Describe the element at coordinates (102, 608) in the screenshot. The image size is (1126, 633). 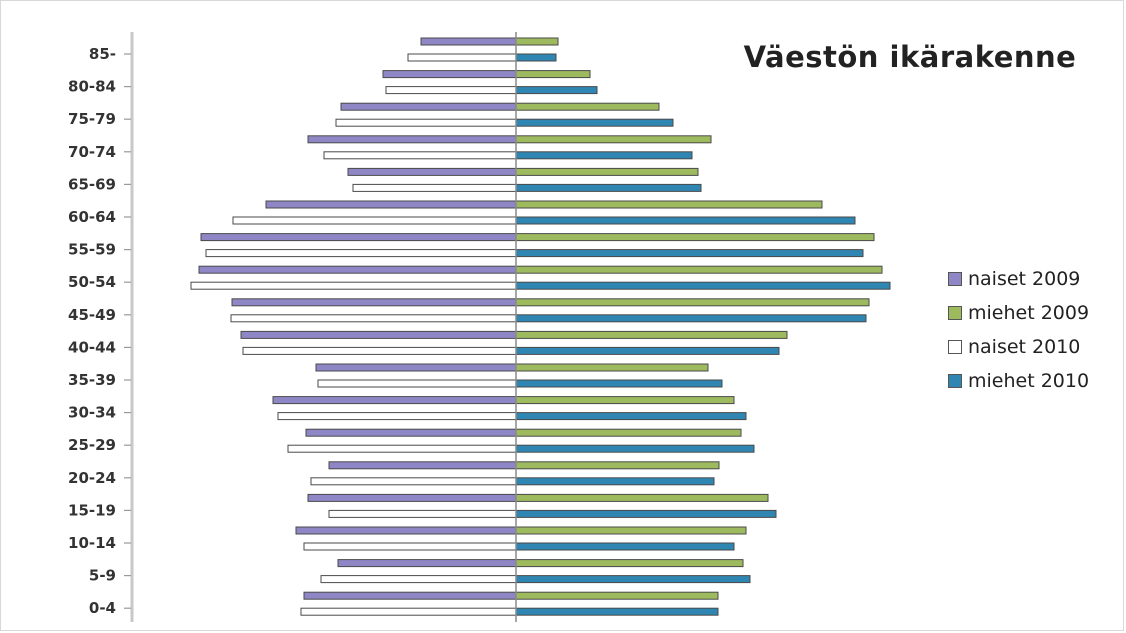
I see `age-group-label: 0-4` at that location.